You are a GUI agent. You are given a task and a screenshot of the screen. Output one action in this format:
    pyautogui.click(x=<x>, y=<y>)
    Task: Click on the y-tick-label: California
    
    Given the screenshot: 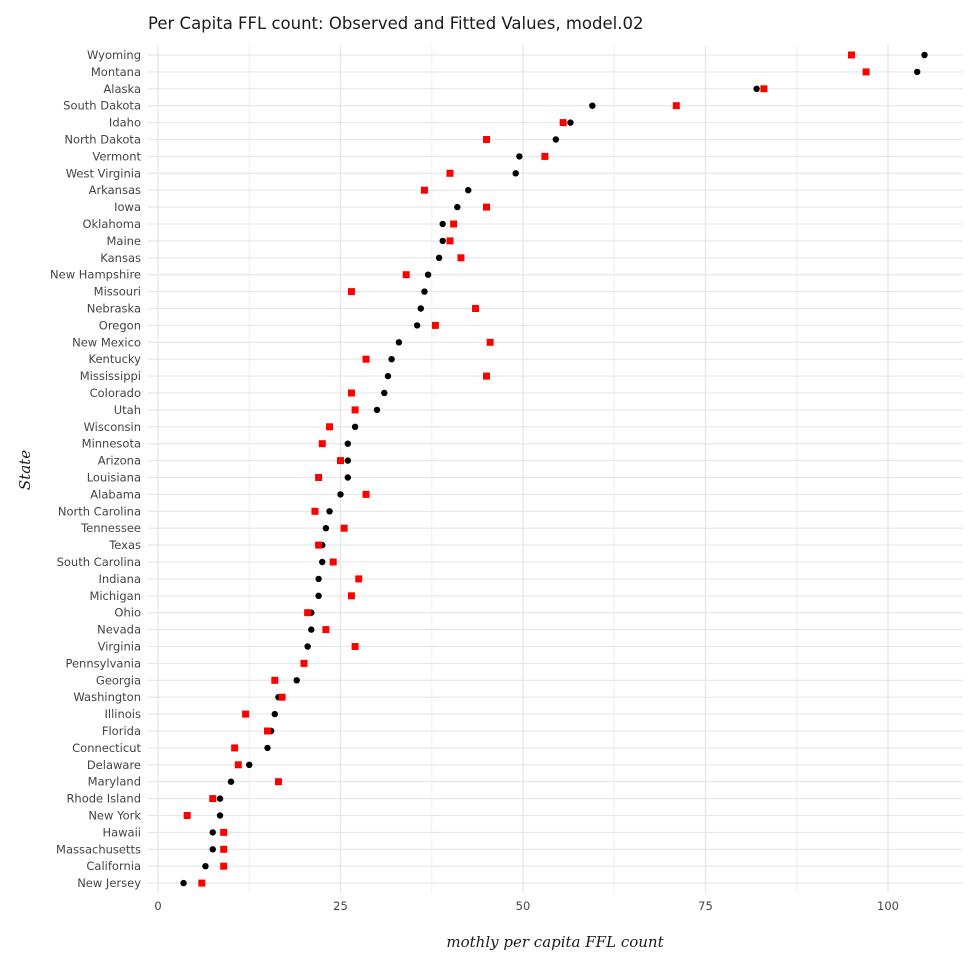 What is the action you would take?
    pyautogui.click(x=113, y=866)
    